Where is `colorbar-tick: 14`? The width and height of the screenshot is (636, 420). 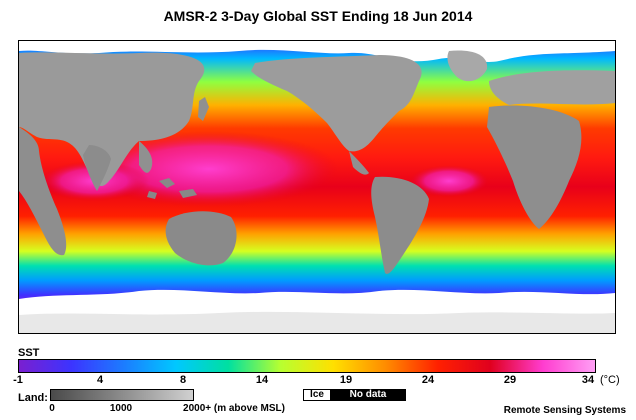
colorbar-tick: 14 is located at coordinates (262, 380).